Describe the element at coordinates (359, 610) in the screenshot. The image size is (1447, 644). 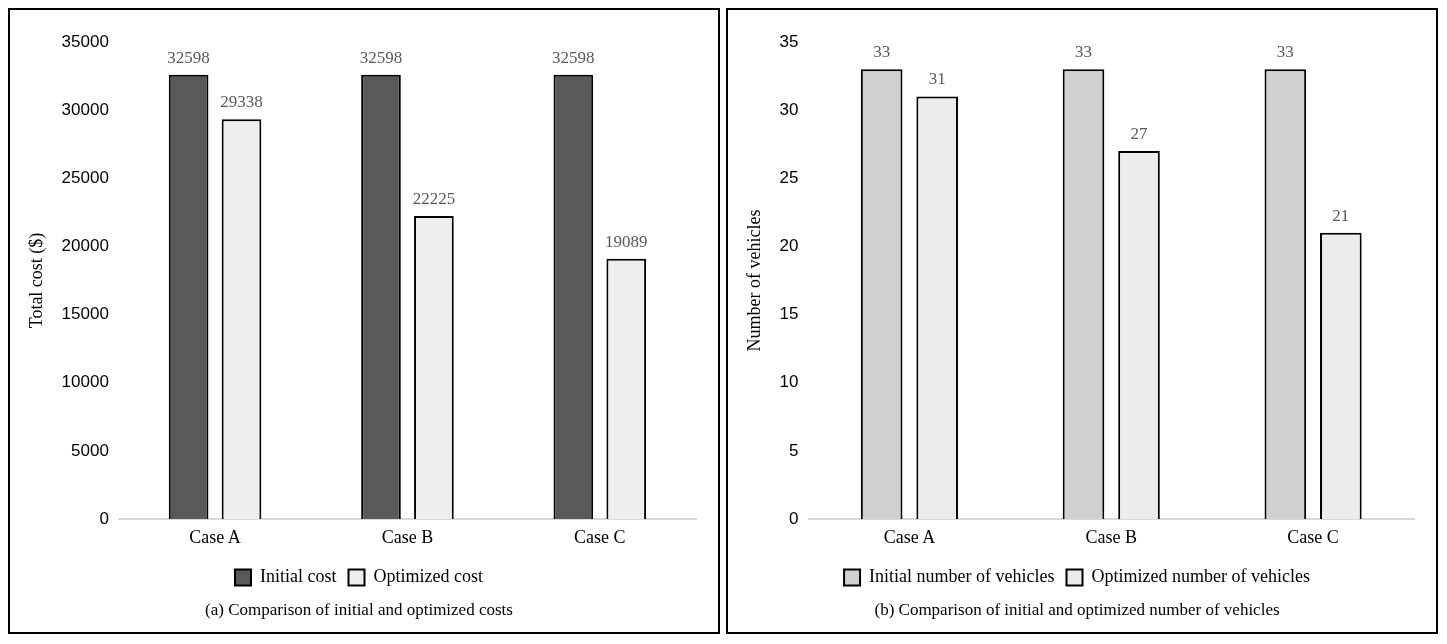
I see `text: (a) Comparison of initial and optimized costs` at that location.